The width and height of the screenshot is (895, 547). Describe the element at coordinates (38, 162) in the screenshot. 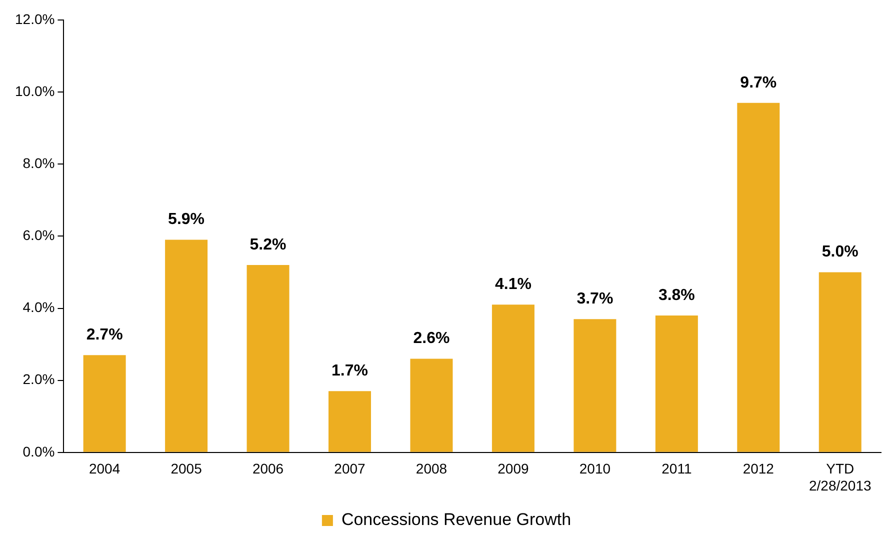

I see `y-tick-label: 8.0%` at that location.